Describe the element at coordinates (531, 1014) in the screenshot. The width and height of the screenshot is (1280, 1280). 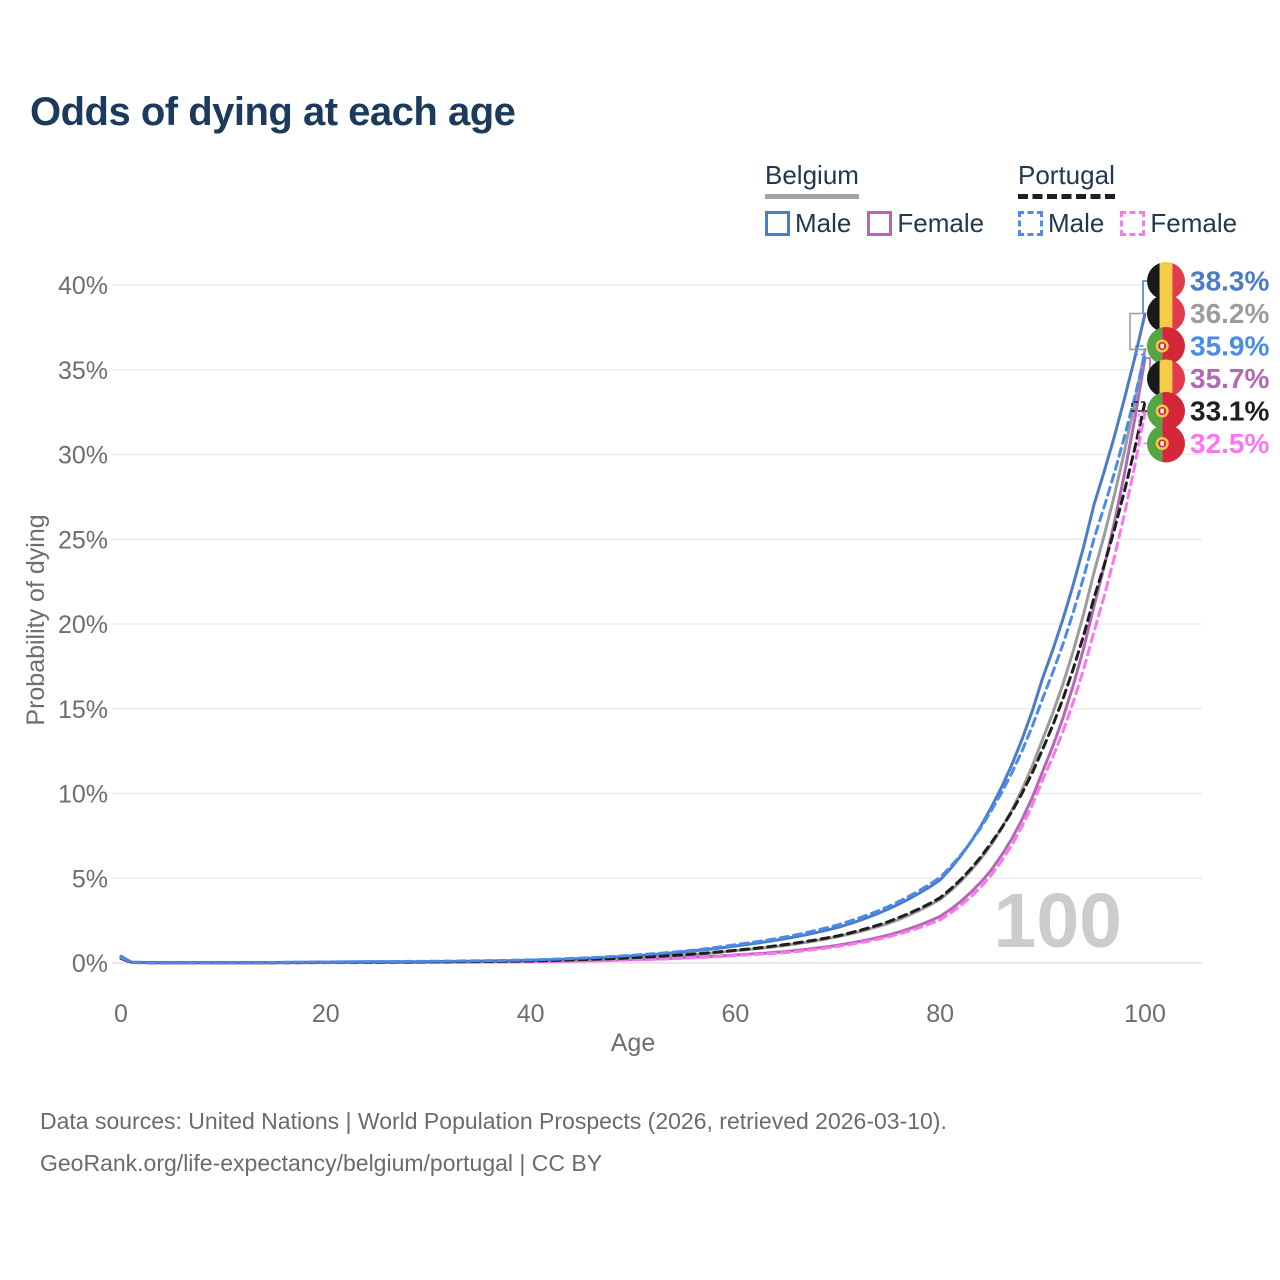
I see `x-tick-label: 40` at that location.